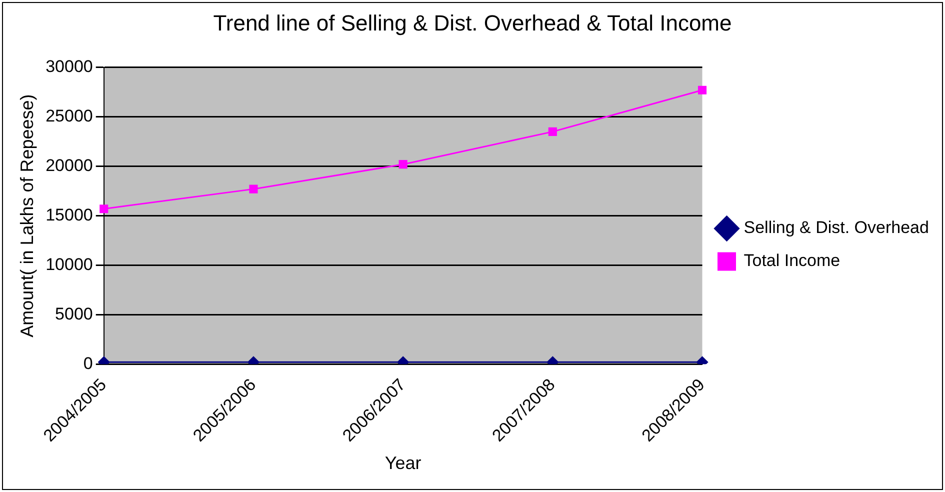 The height and width of the screenshot is (492, 945). I want to click on x-axis-title: Year, so click(403, 463).